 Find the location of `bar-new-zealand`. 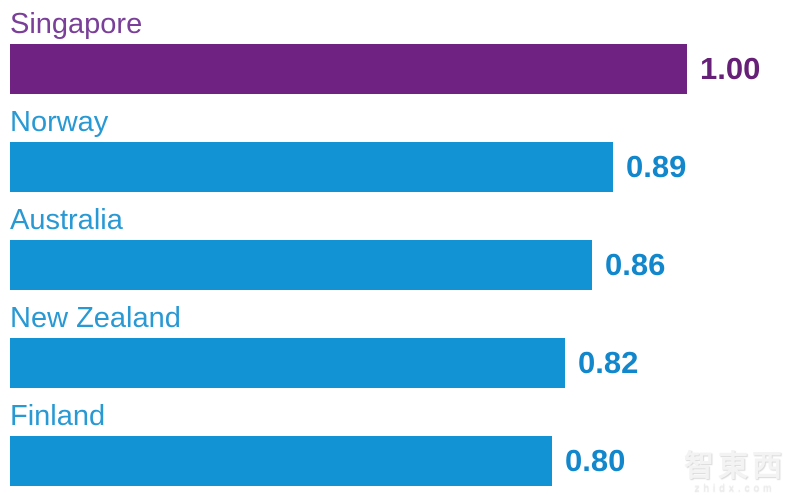

bar-new-zealand is located at coordinates (287, 363).